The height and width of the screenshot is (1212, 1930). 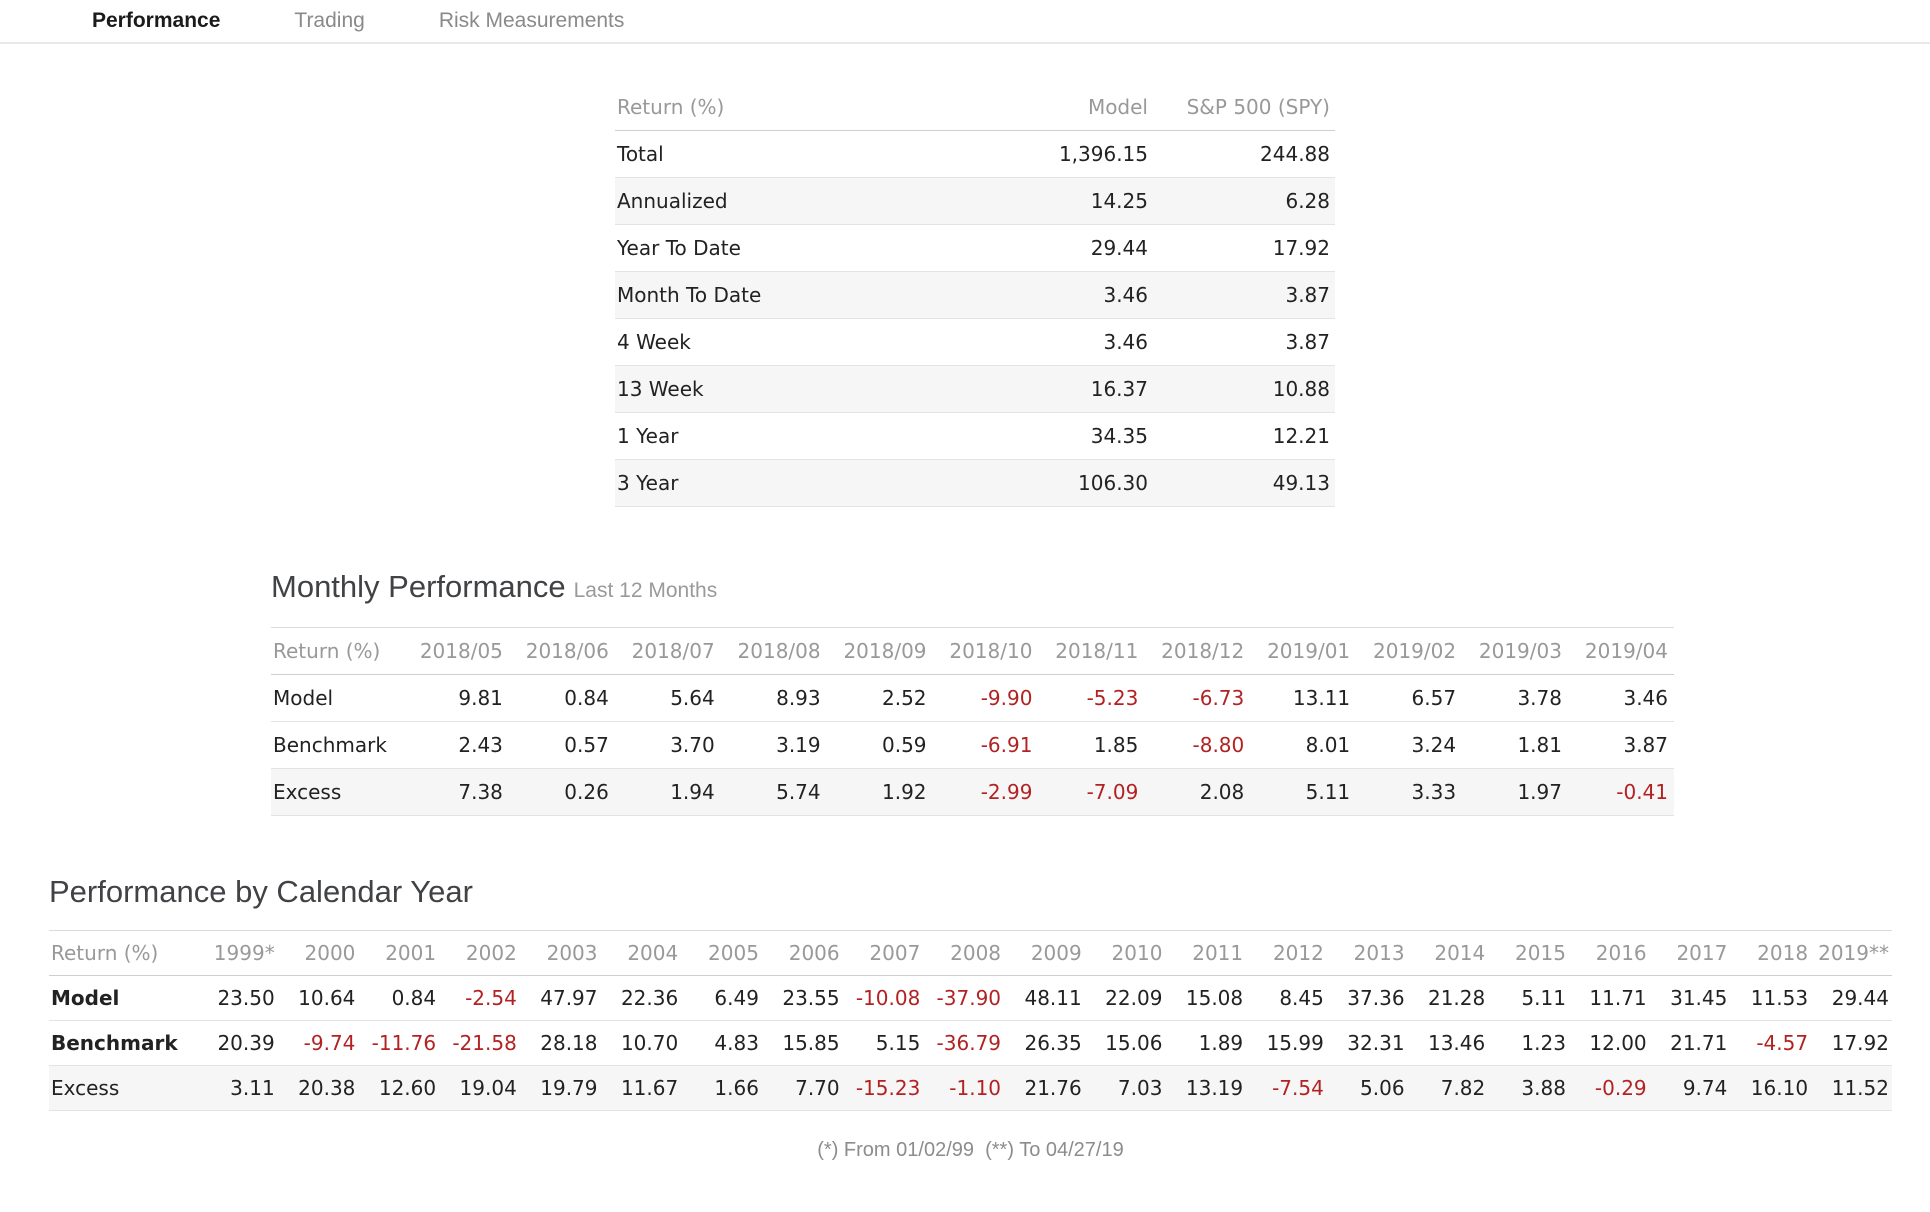 I want to click on value-cell: 2.52, so click(x=904, y=698).